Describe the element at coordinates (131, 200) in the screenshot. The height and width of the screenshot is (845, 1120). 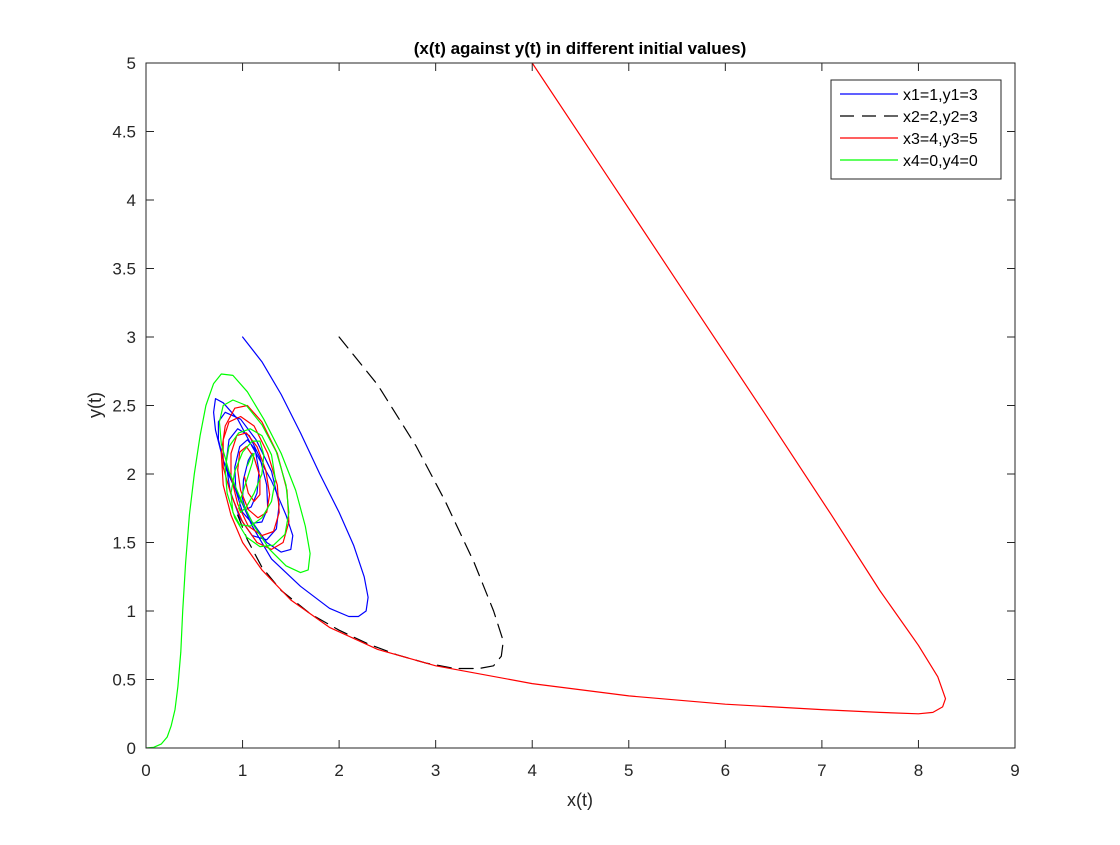
I see `y-tick-label: 4` at that location.